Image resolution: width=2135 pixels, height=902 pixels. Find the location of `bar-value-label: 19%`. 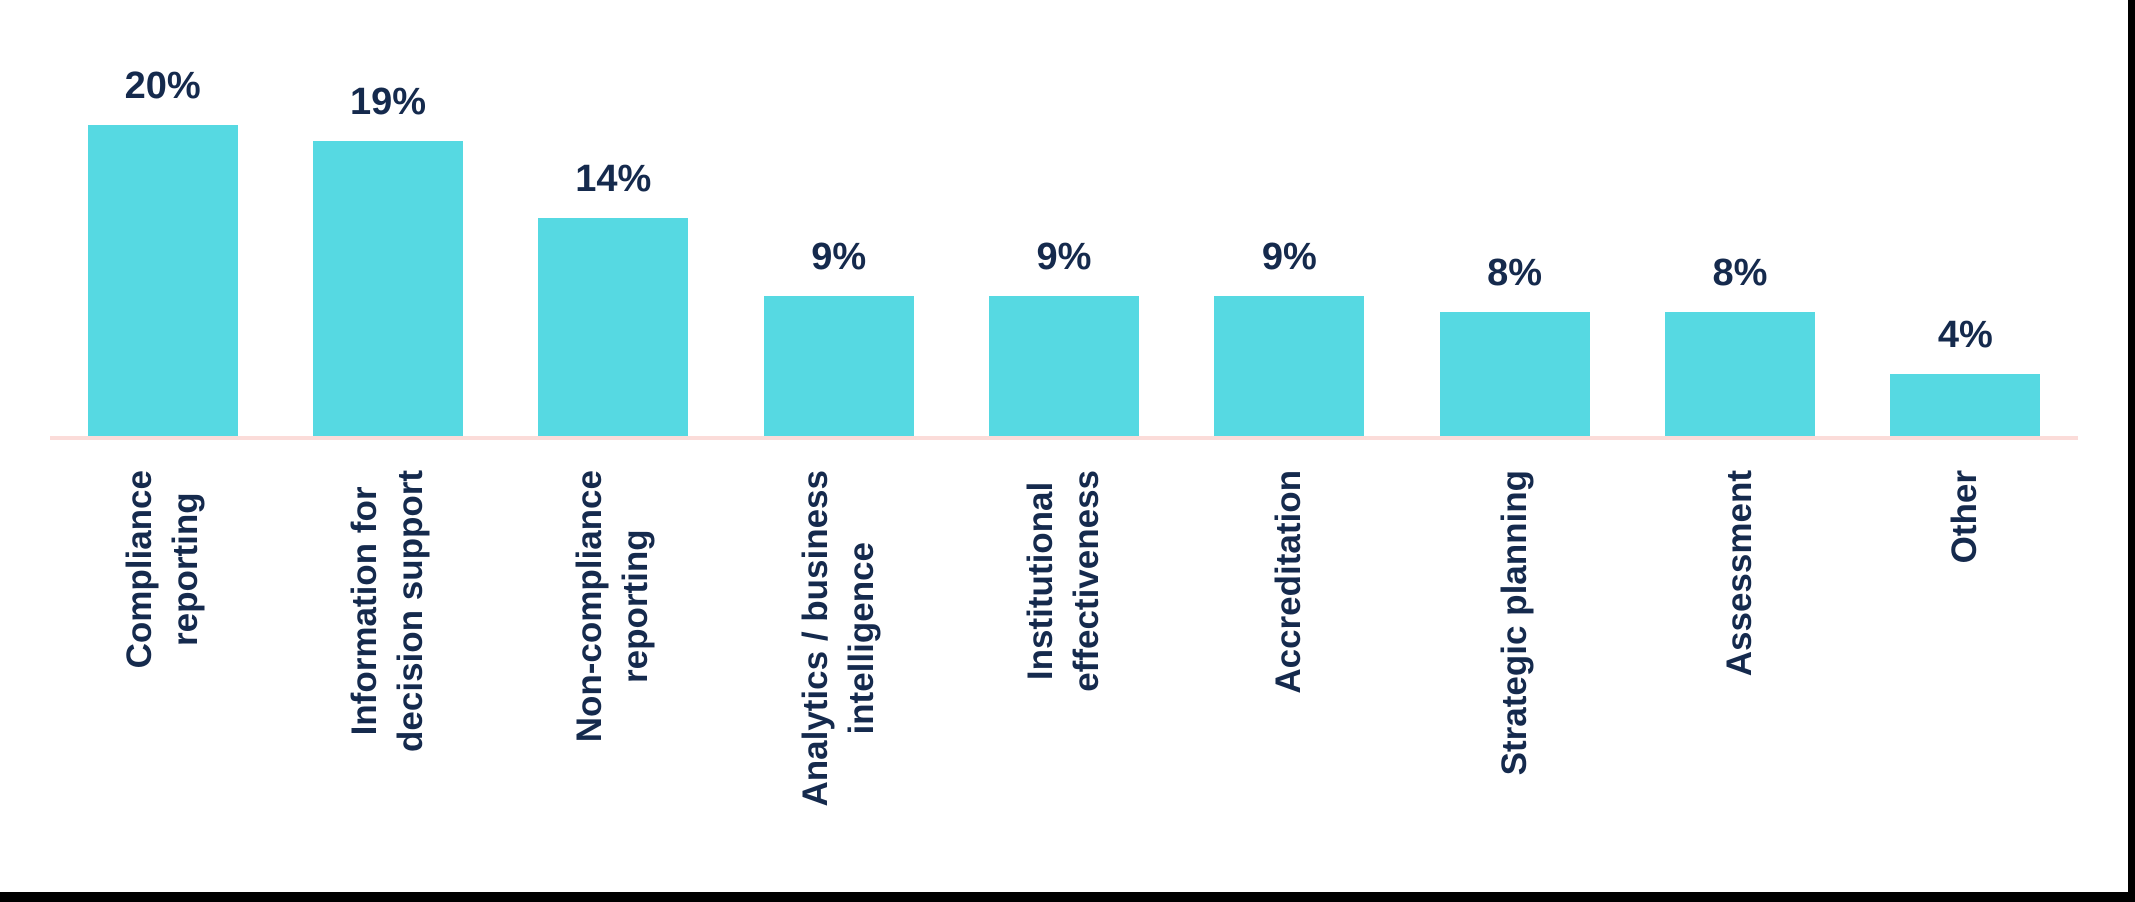

bar-value-label: 19% is located at coordinates (388, 102).